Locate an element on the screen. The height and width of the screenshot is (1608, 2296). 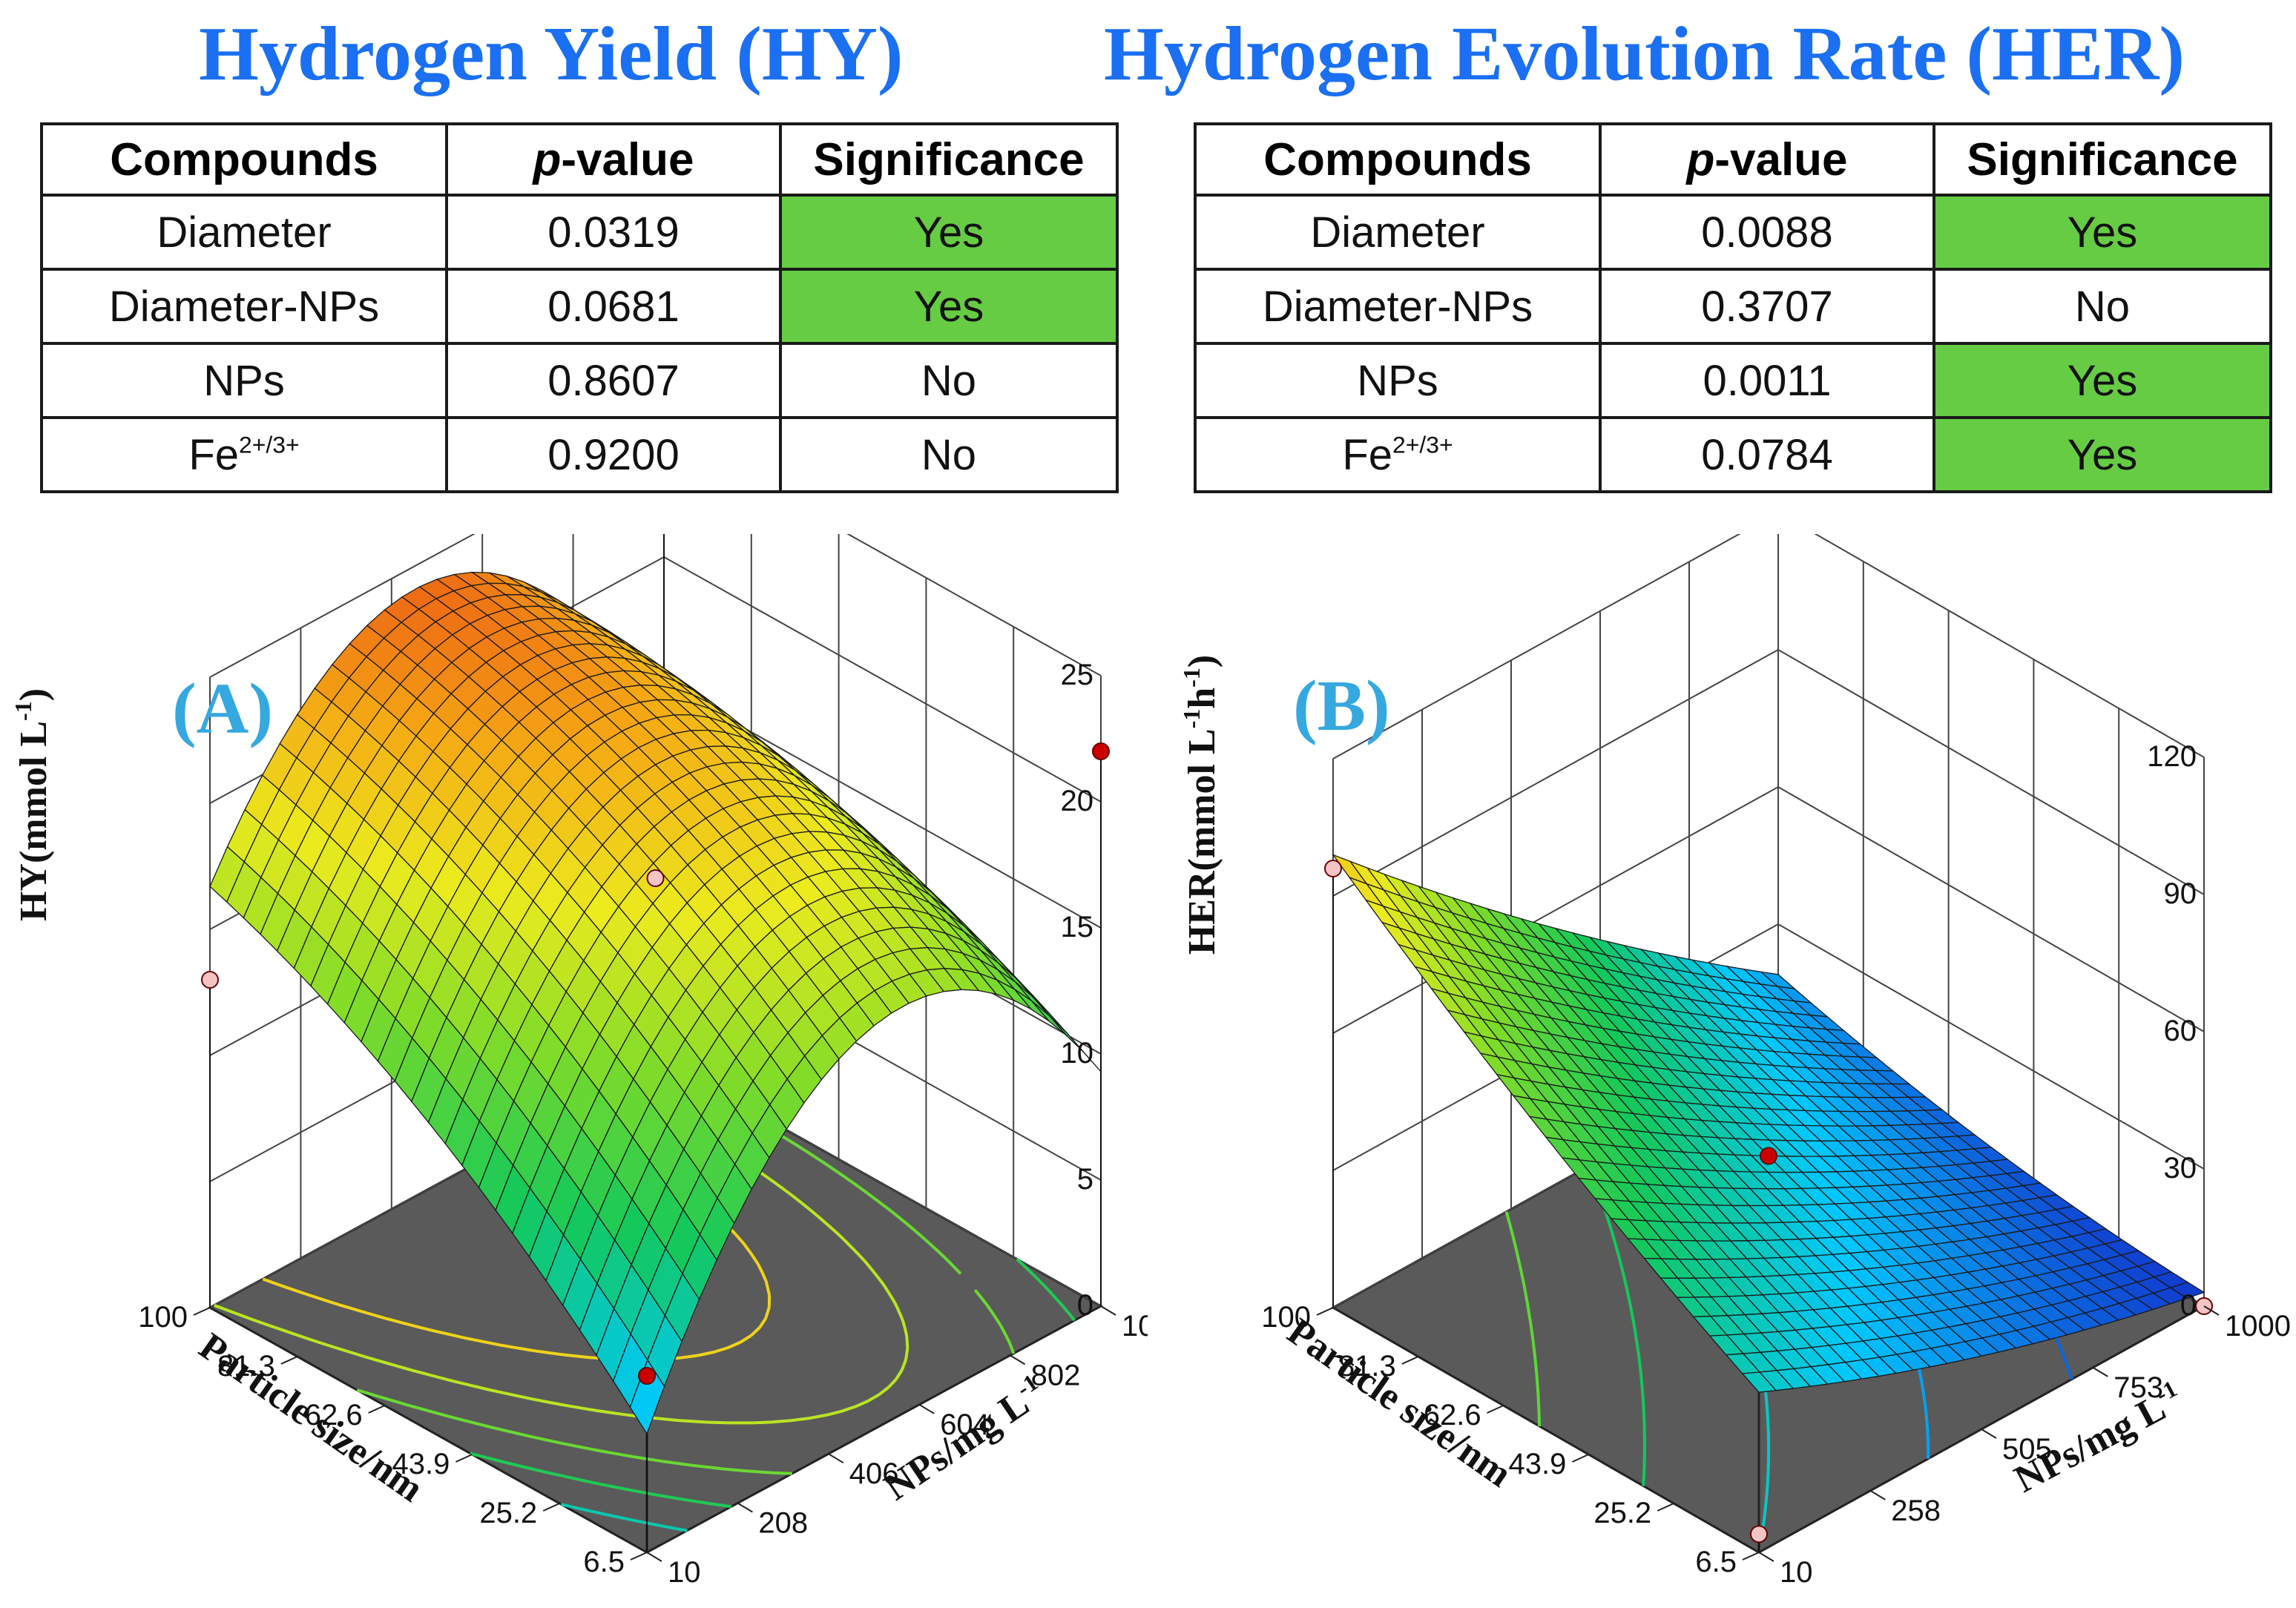
p-value-cell: 0.8607 is located at coordinates (613, 380).